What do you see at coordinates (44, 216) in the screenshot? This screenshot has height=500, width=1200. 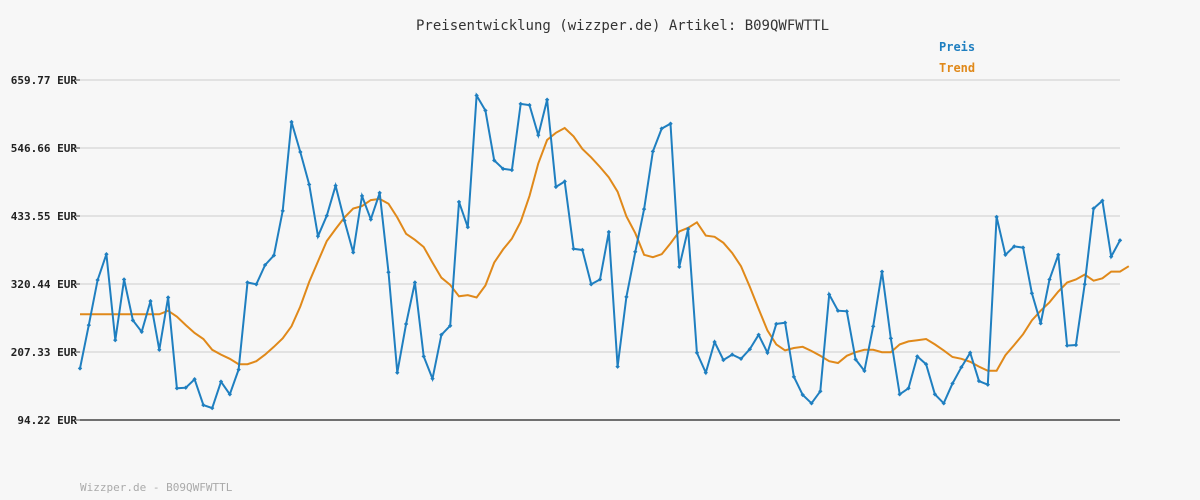 I see `y-tick-label: 433.55 EUR` at bounding box center [44, 216].